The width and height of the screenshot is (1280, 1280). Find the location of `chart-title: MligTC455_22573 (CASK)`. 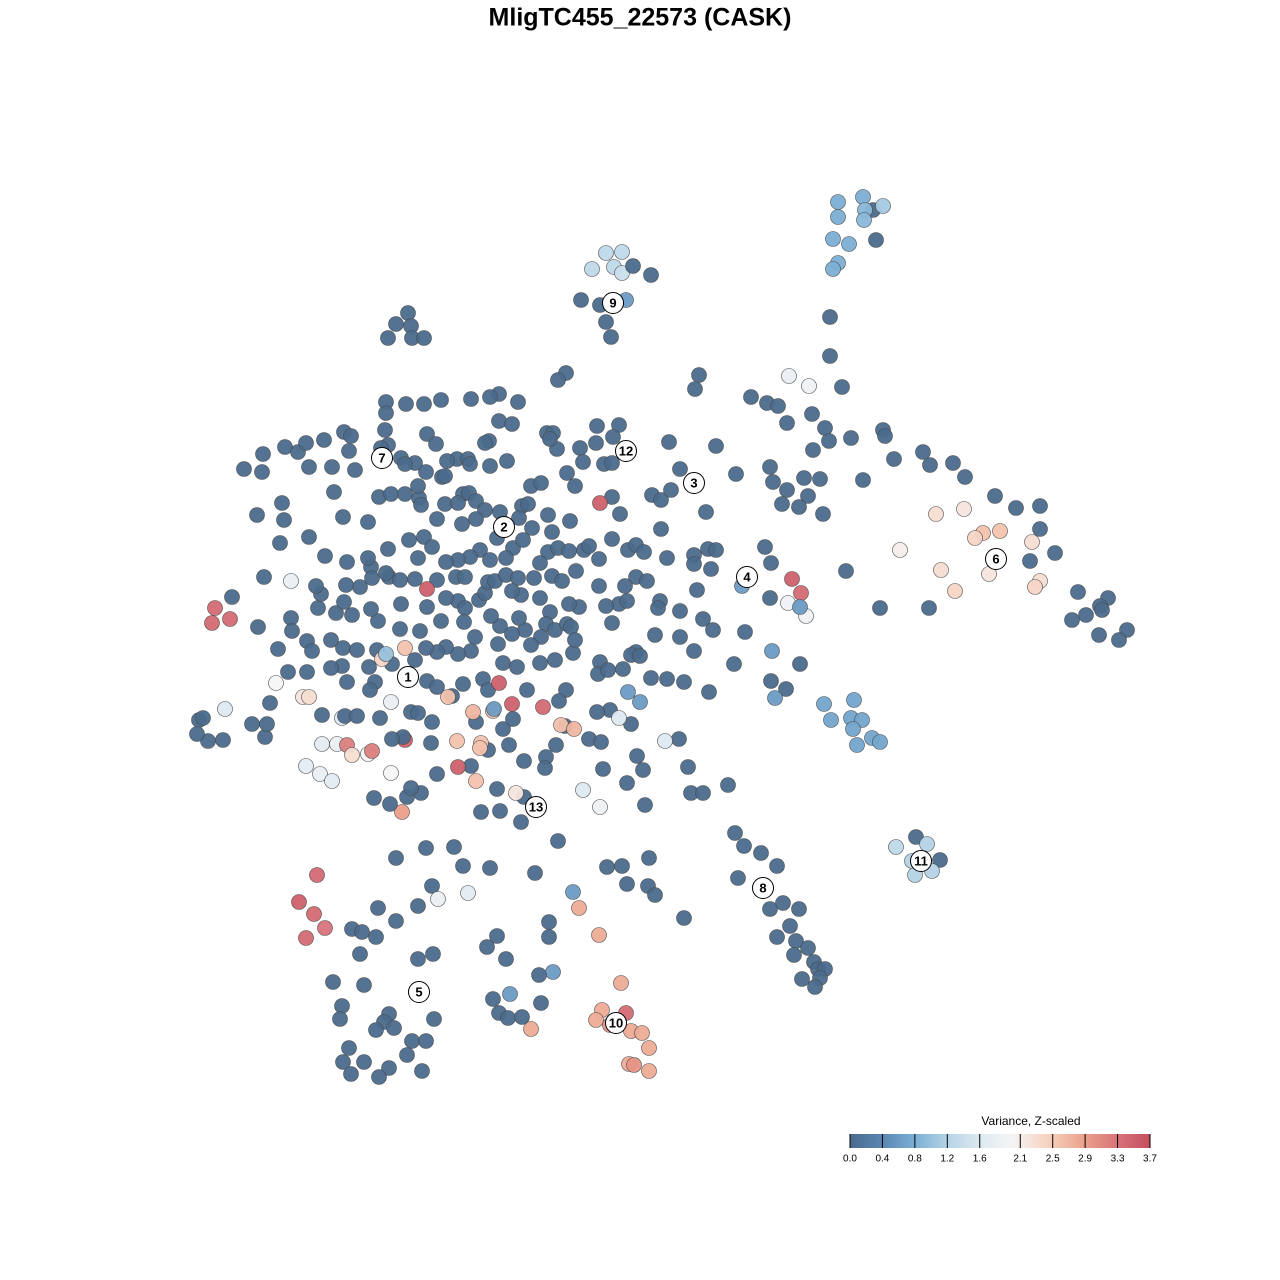

chart-title: MligTC455_22573 (CASK) is located at coordinates (640, 18).